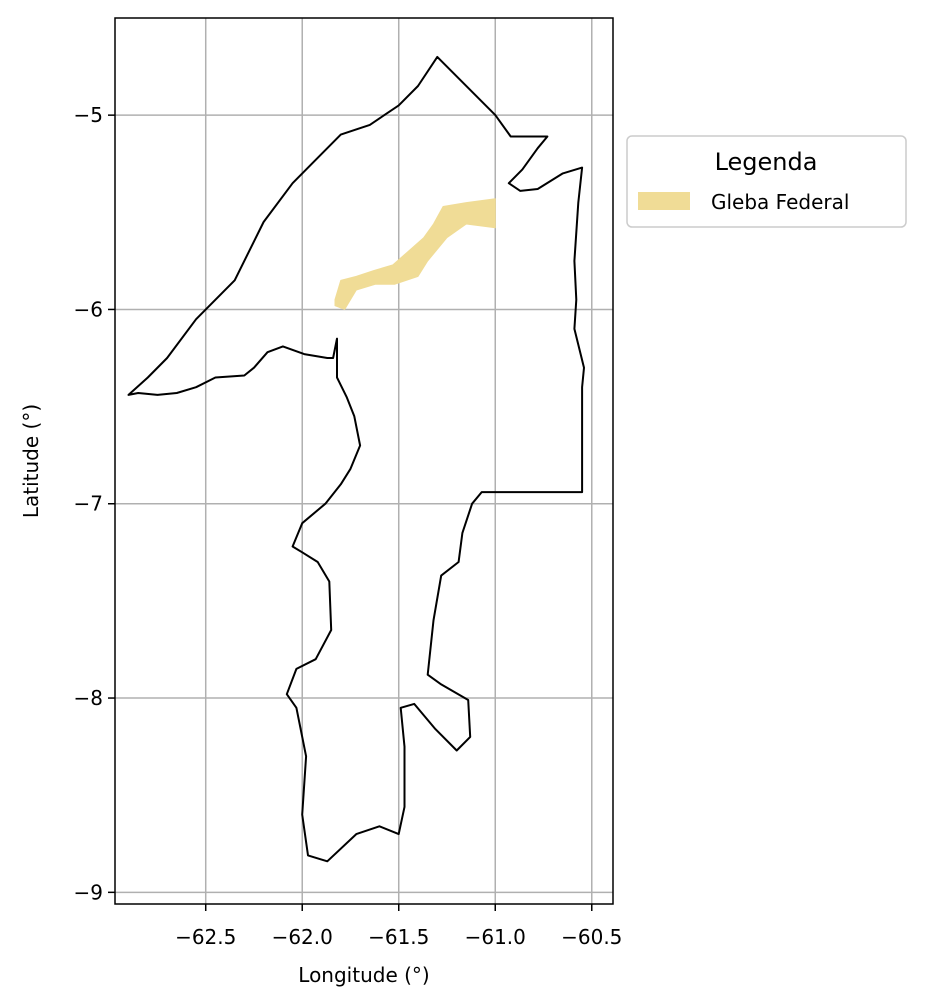  I want to click on y-tick-label: −6, so click(88, 309).